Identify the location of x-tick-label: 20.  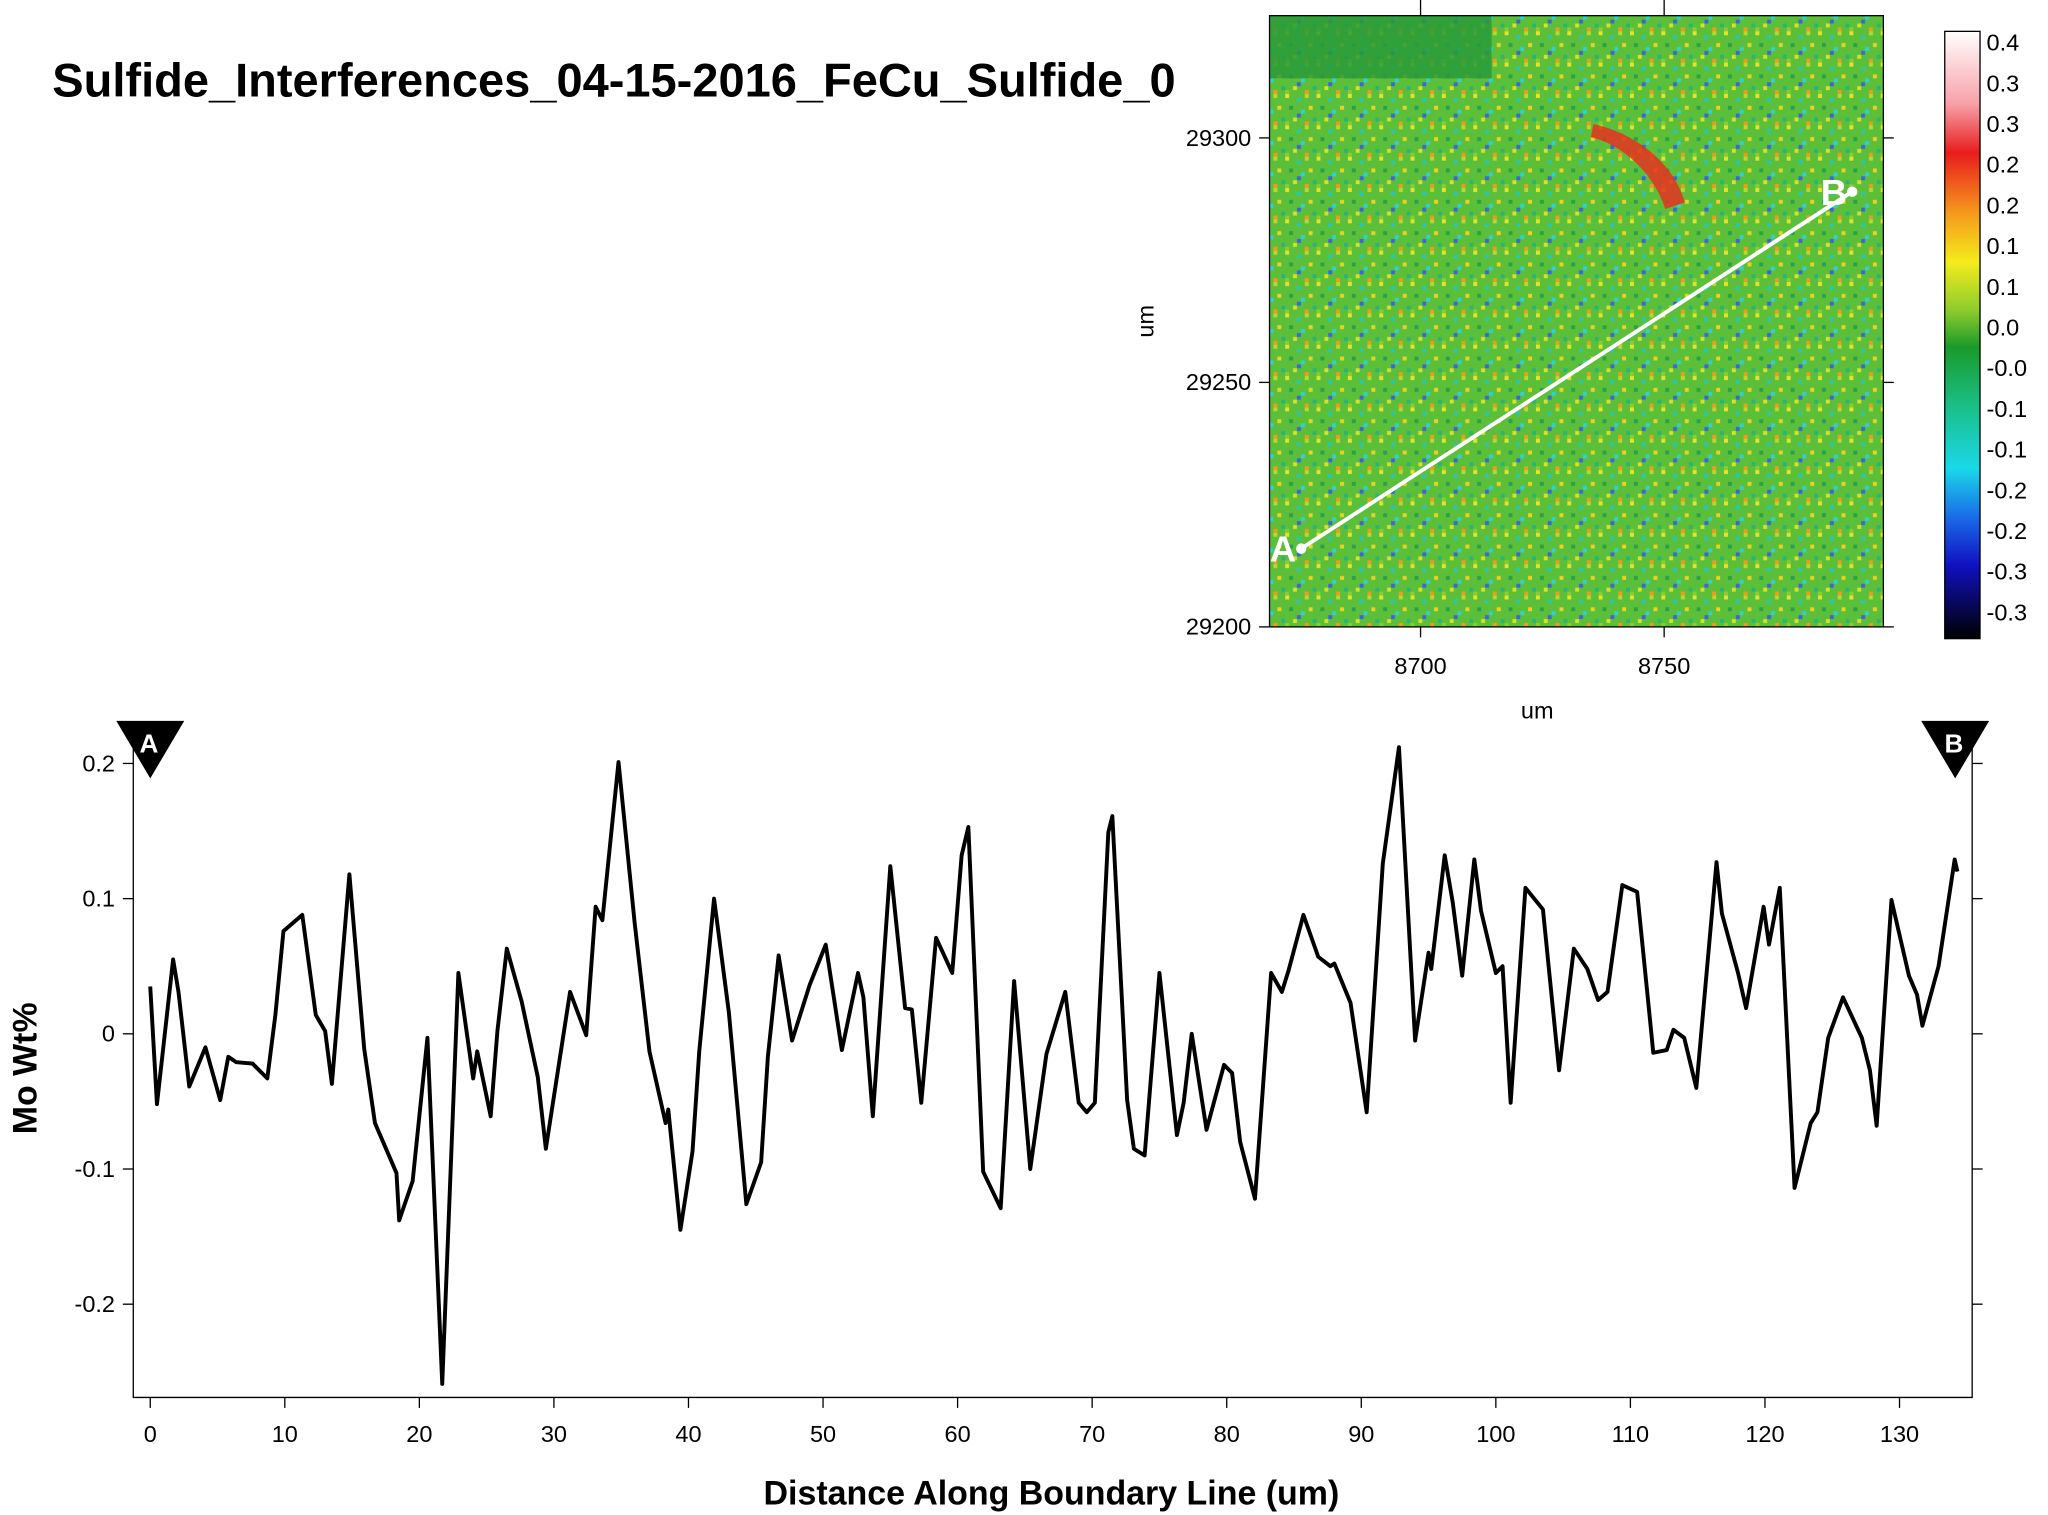
(419, 1434).